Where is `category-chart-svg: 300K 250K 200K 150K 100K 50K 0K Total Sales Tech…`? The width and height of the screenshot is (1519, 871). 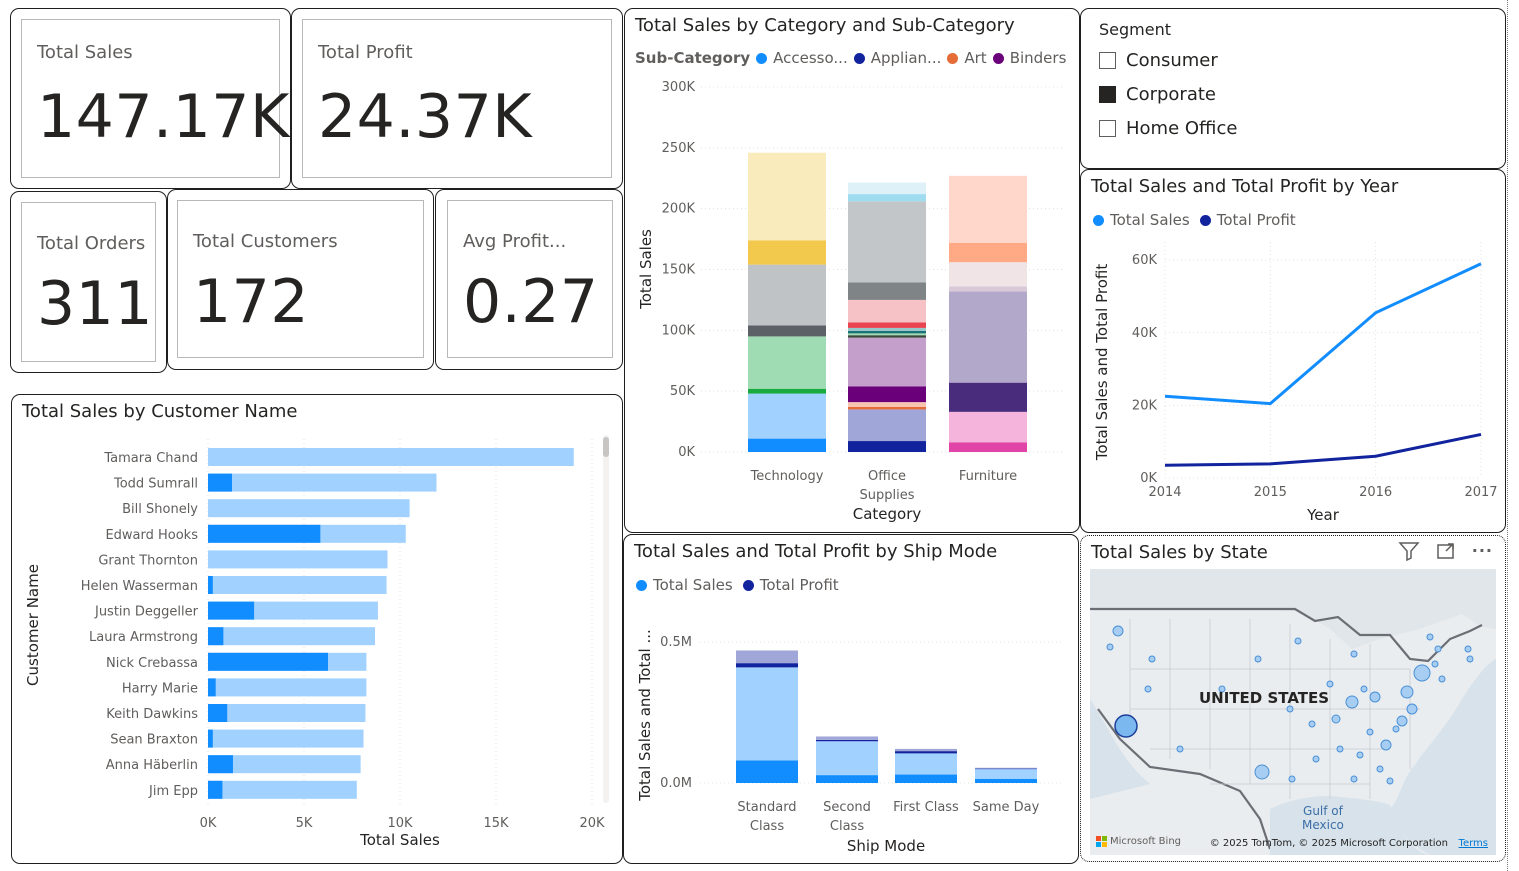 category-chart-svg: 300K 250K 200K 150K 100K 50K 0K Total Sales Tech… is located at coordinates (851, 301).